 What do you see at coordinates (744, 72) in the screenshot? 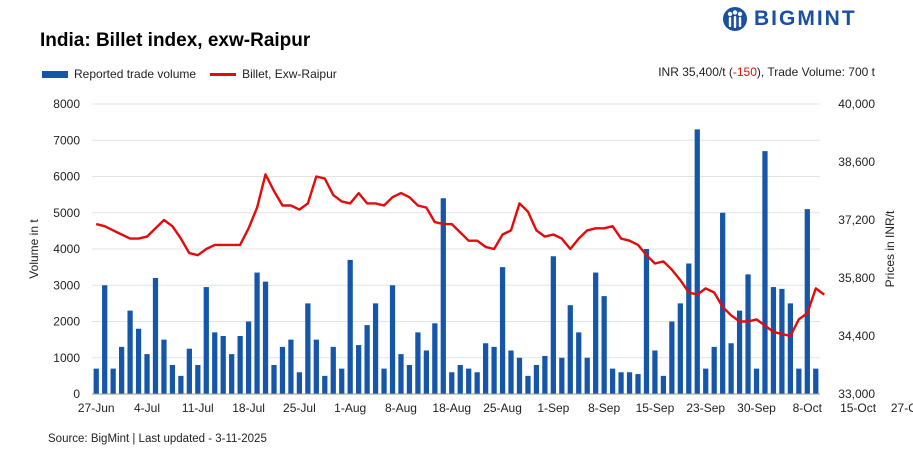
I see `summary-change: -150` at bounding box center [744, 72].